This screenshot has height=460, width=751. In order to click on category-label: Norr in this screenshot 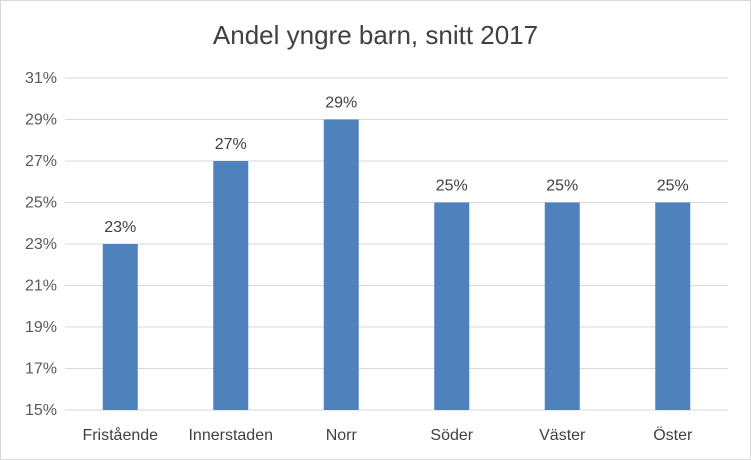, I will do `click(342, 435)`.